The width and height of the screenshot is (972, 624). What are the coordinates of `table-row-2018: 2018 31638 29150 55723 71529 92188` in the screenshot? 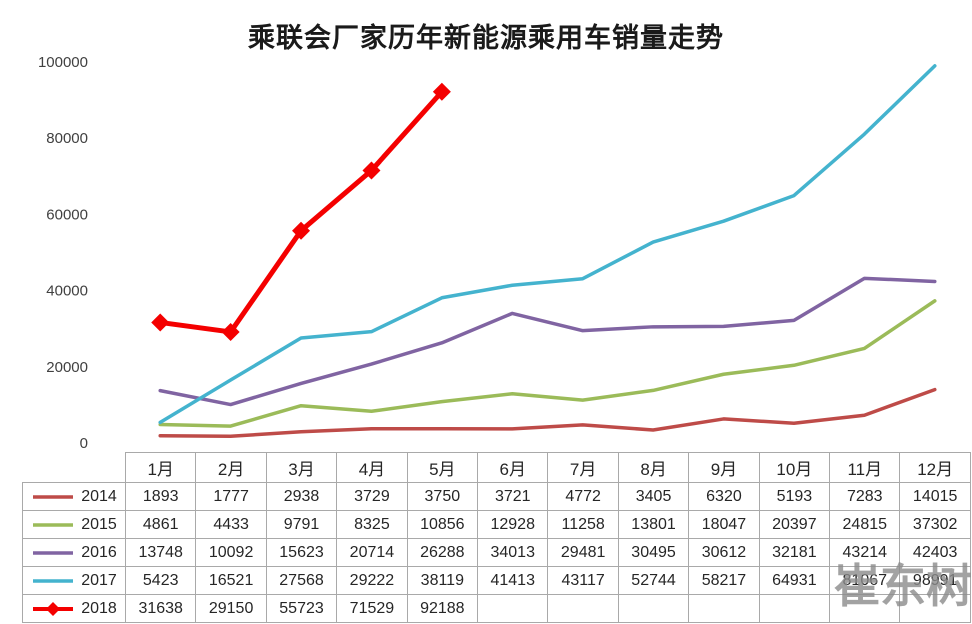 It's located at (496, 608).